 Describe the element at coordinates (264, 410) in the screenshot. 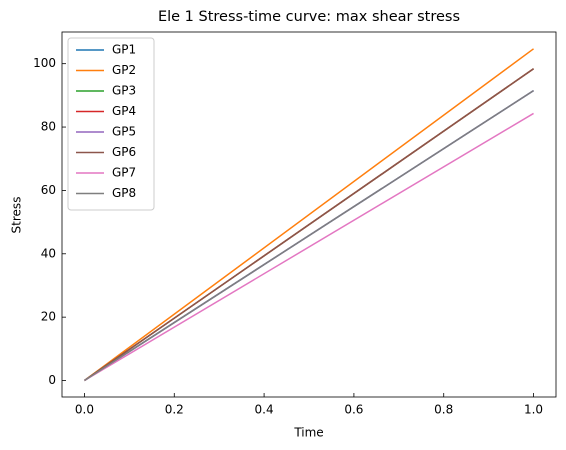

I see `x-tick-label: 0.4` at that location.